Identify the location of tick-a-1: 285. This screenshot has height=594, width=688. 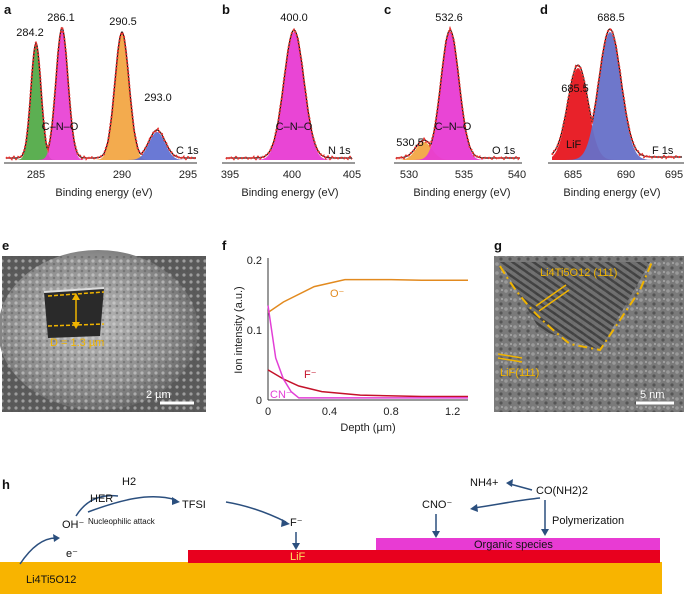
(36, 175).